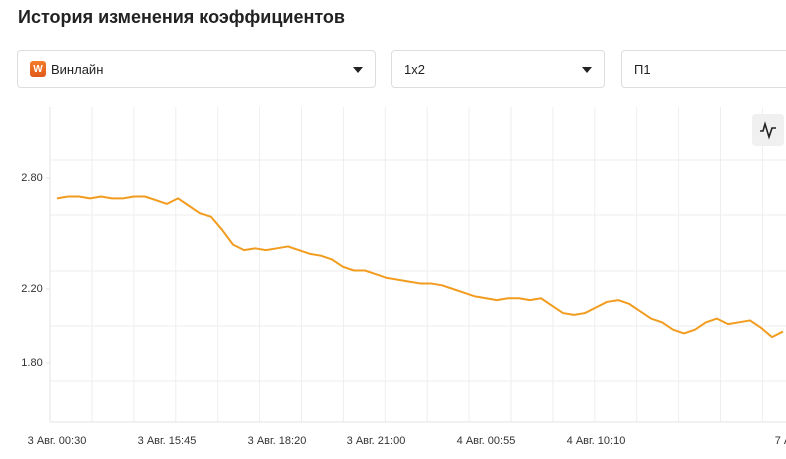  What do you see at coordinates (780, 441) in the screenshot?
I see `x-tick-label: 7 А` at bounding box center [780, 441].